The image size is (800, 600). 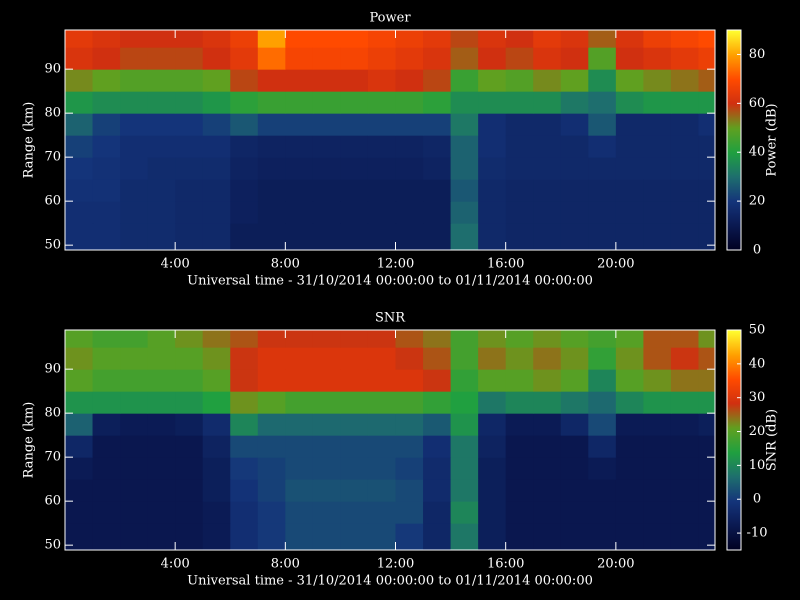 I want to click on colorbar-tick-label: 60, so click(x=757, y=103).